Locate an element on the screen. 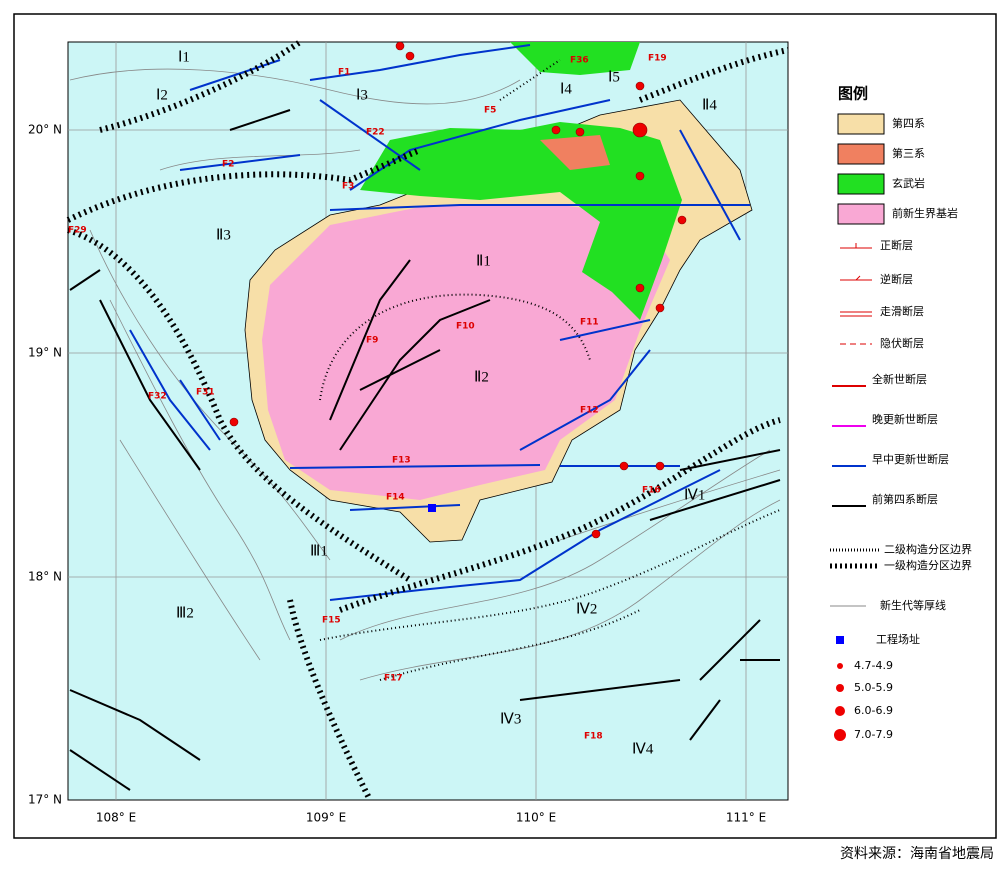  zone-label: Ⅰ4 is located at coordinates (566, 89).